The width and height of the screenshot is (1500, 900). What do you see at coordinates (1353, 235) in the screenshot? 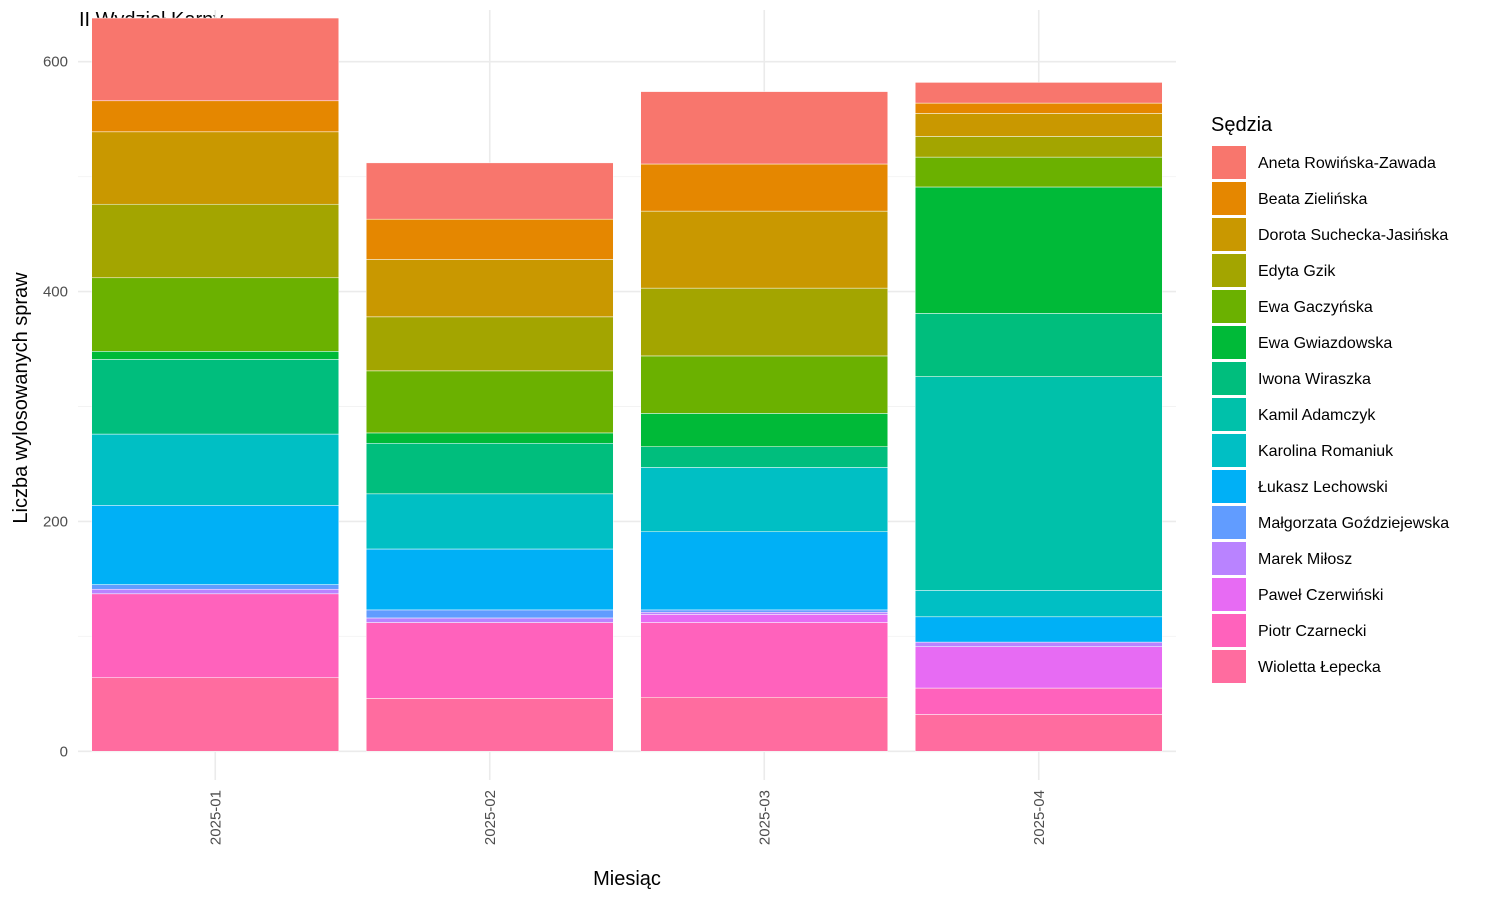
I see `legend-label: Dorota Suchecka-Jasińska` at bounding box center [1353, 235].